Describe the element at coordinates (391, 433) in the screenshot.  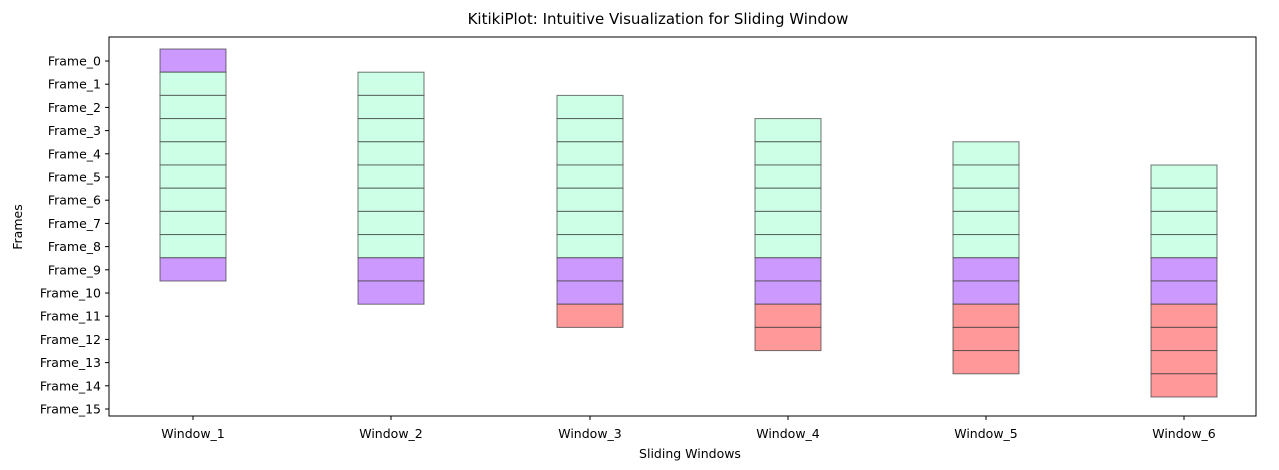
I see `x-tick-label: Window_2` at that location.